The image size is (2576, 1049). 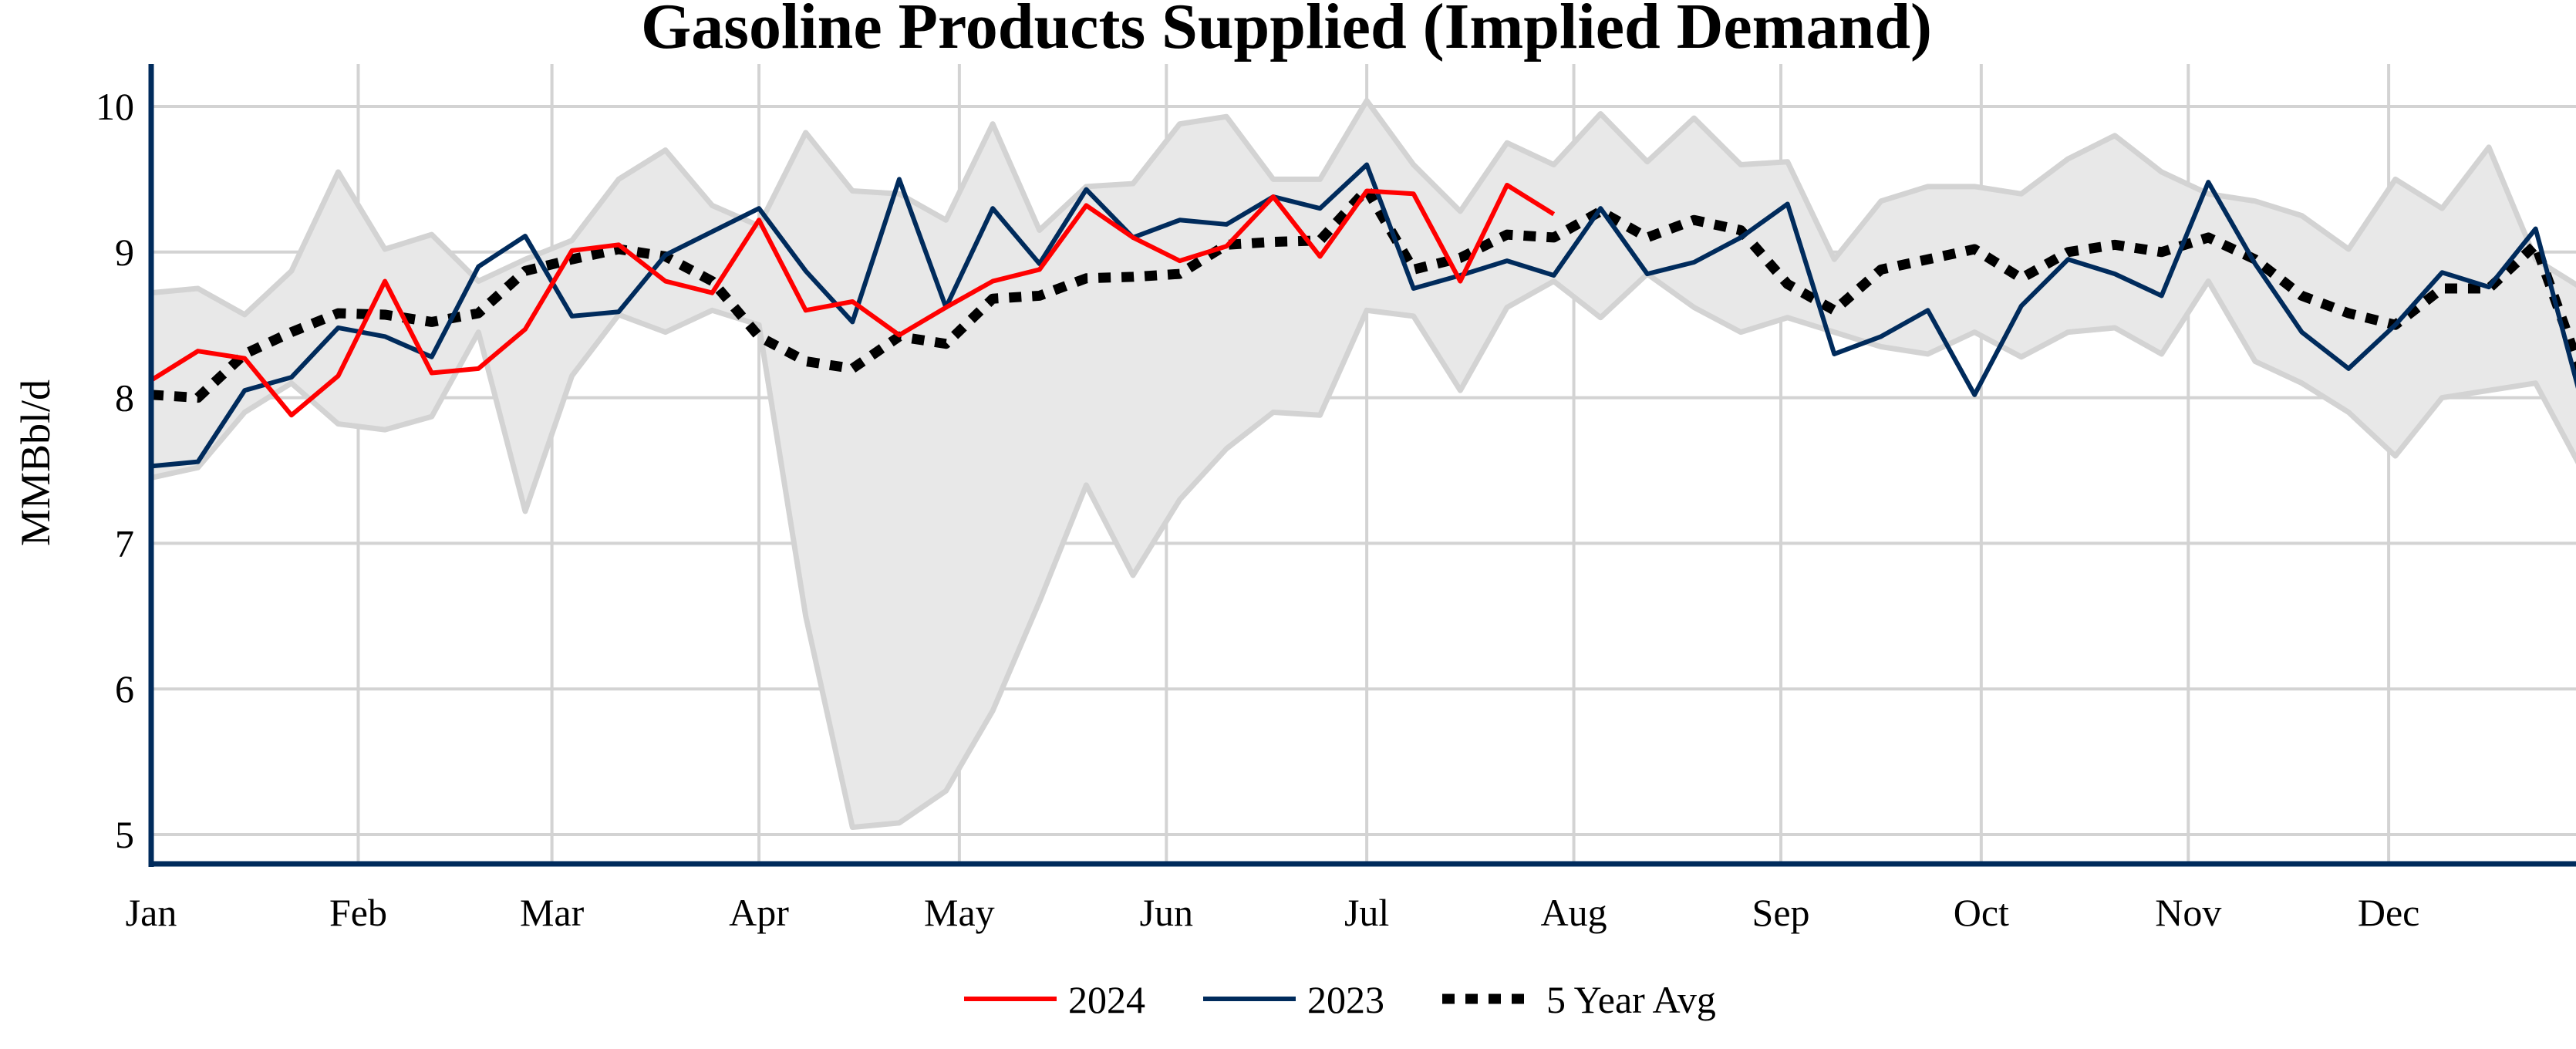 What do you see at coordinates (1345, 999) in the screenshot?
I see `legend-label: 2023` at bounding box center [1345, 999].